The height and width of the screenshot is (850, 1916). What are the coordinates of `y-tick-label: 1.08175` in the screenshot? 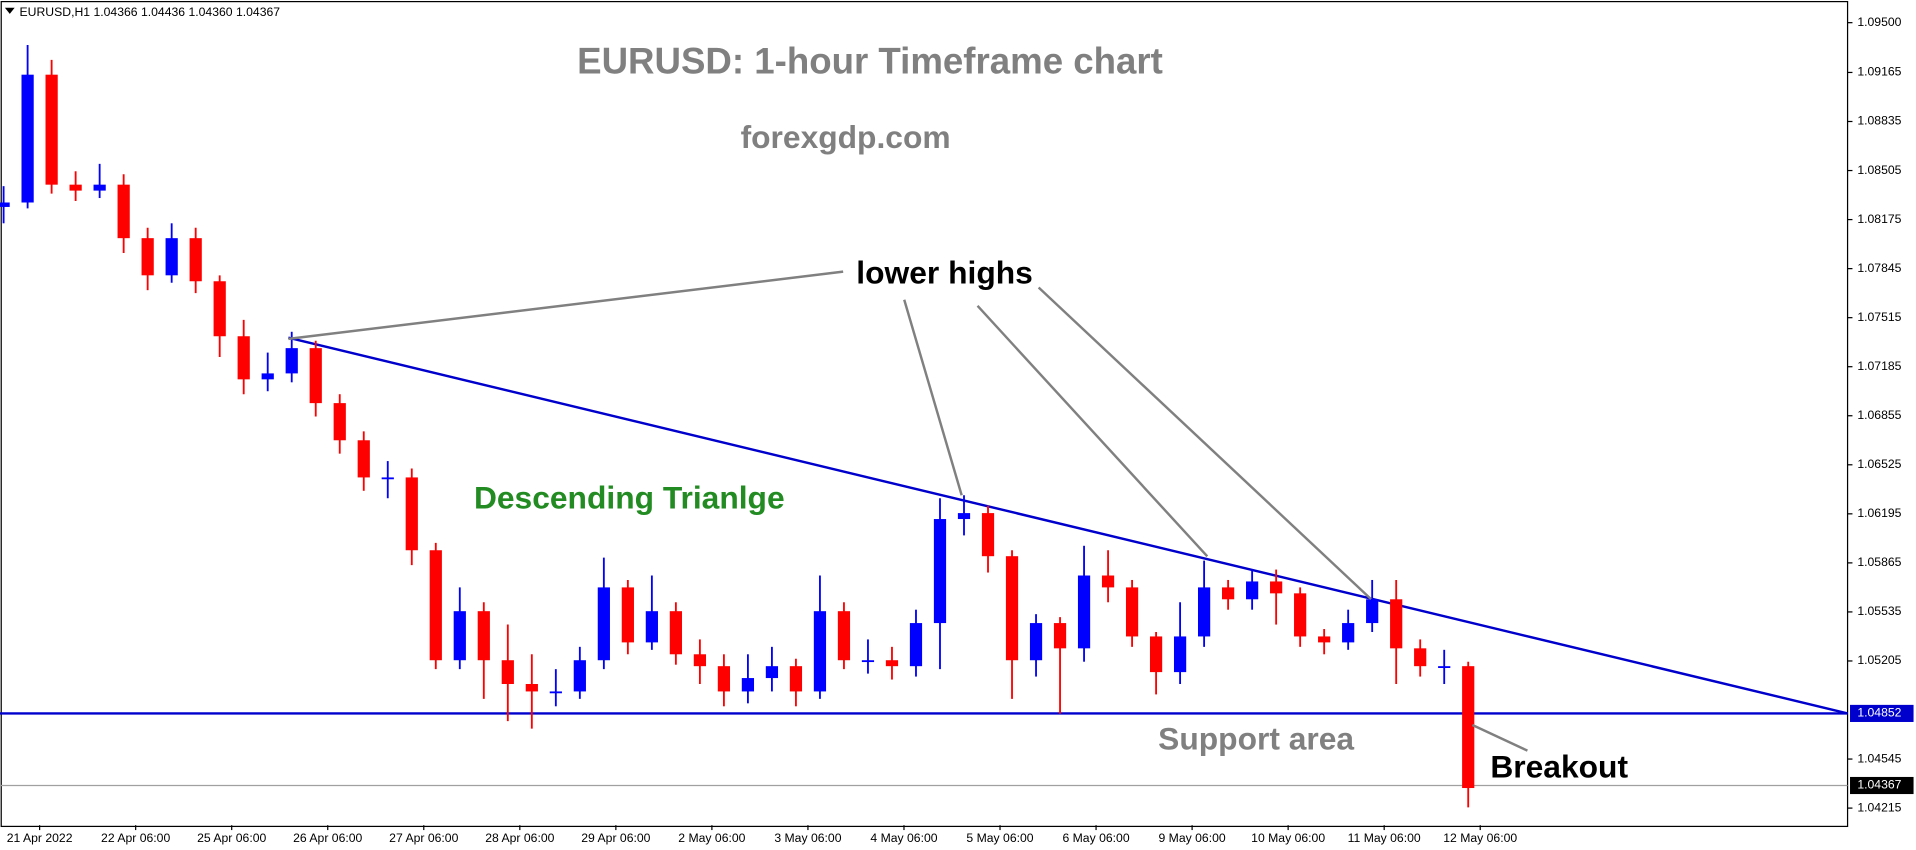 It's located at (1879, 219).